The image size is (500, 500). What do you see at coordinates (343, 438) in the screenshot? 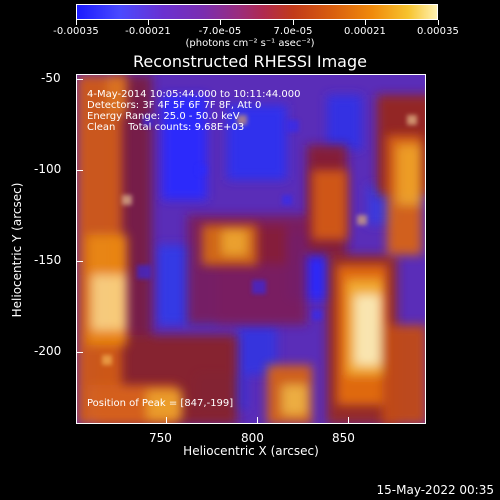
I see `x-tick-label: 850` at bounding box center [343, 438].